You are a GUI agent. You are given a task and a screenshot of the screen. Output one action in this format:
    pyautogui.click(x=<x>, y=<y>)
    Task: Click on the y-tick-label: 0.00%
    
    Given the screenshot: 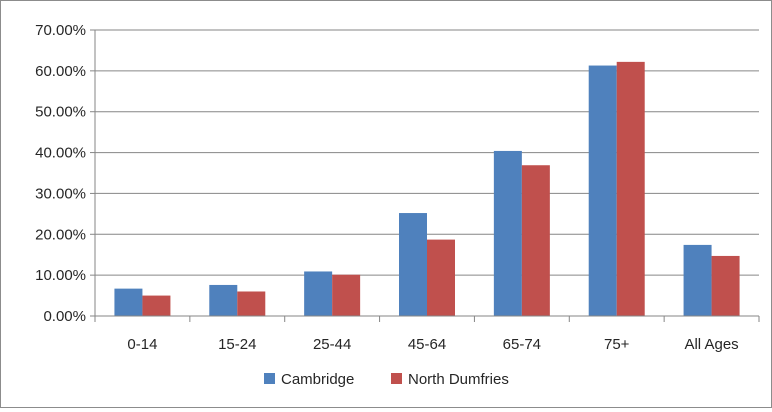 What is the action you would take?
    pyautogui.click(x=64, y=316)
    